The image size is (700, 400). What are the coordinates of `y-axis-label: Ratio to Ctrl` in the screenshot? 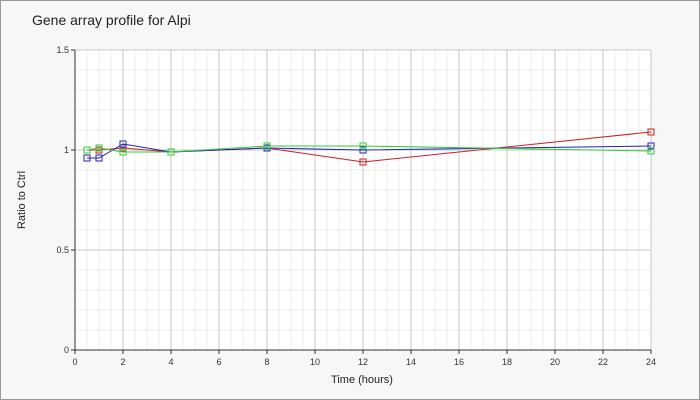 It's located at (22, 200).